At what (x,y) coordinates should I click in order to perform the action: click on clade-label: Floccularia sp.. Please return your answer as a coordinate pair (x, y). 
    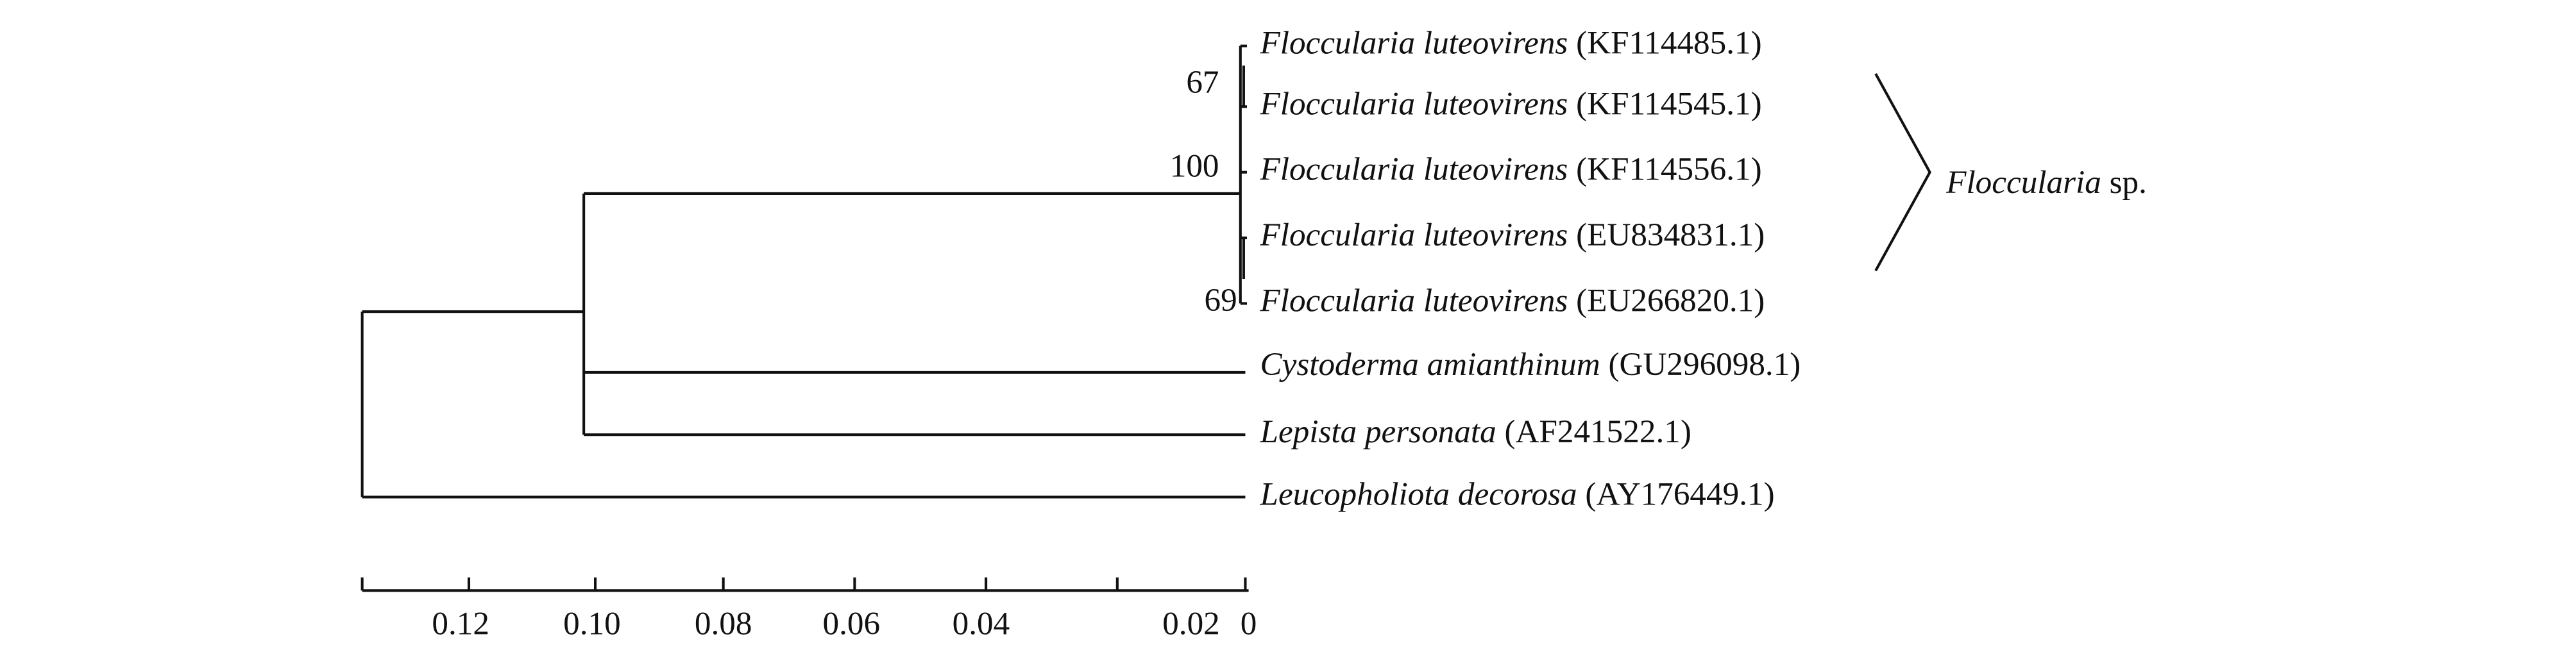
    Looking at the image, I should click on (2046, 182).